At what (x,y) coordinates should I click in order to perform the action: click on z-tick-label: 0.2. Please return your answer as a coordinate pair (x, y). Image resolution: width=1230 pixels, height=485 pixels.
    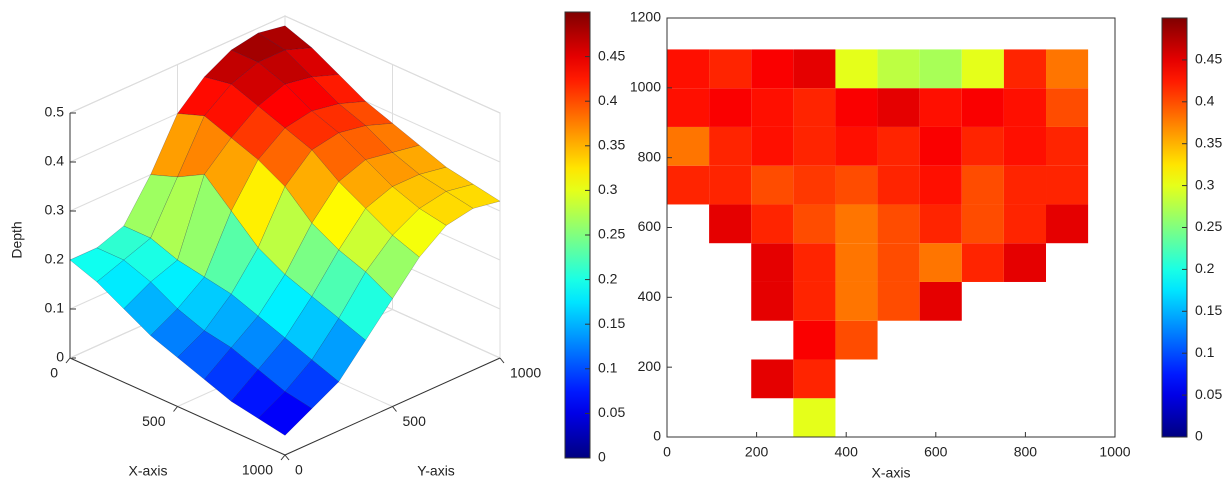
    Looking at the image, I should click on (55, 259).